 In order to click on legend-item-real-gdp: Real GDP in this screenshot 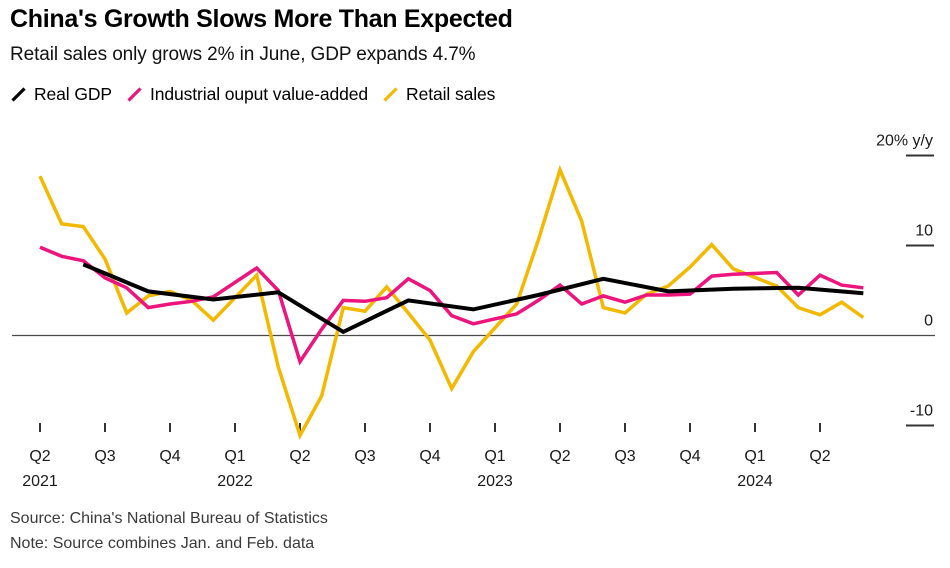, I will do `click(61, 94)`.